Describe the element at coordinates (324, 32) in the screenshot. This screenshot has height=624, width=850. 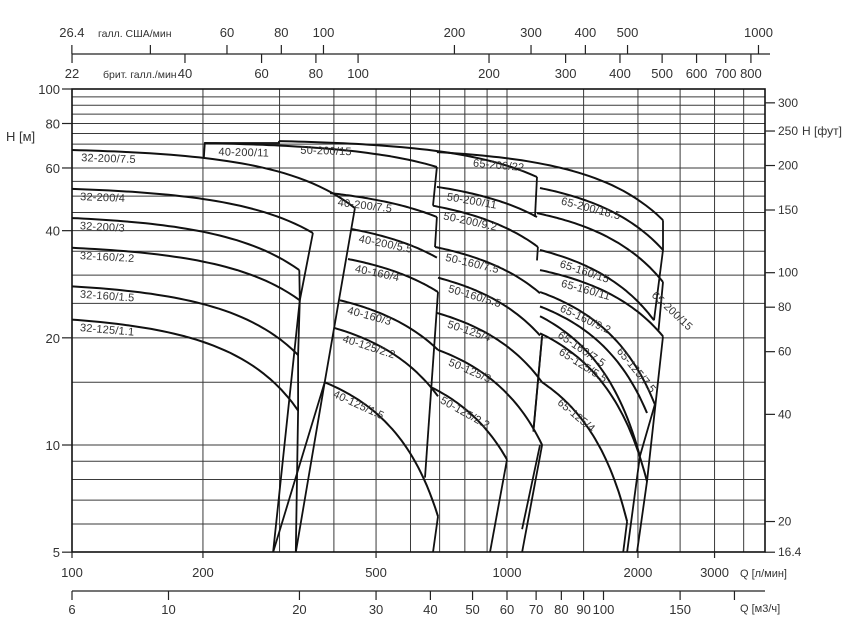
I see `us-gpm-tick-label: 100` at that location.